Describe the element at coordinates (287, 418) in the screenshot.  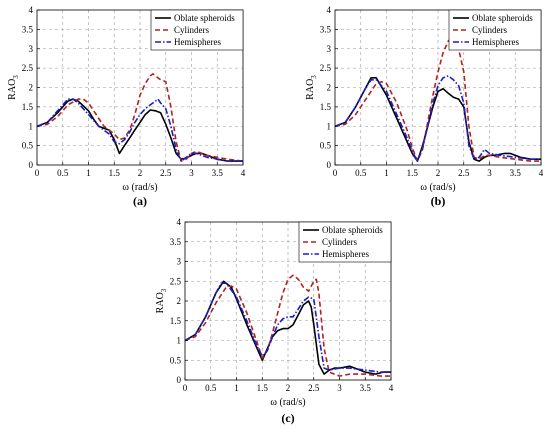
I see `panel-label: (c)` at that location.